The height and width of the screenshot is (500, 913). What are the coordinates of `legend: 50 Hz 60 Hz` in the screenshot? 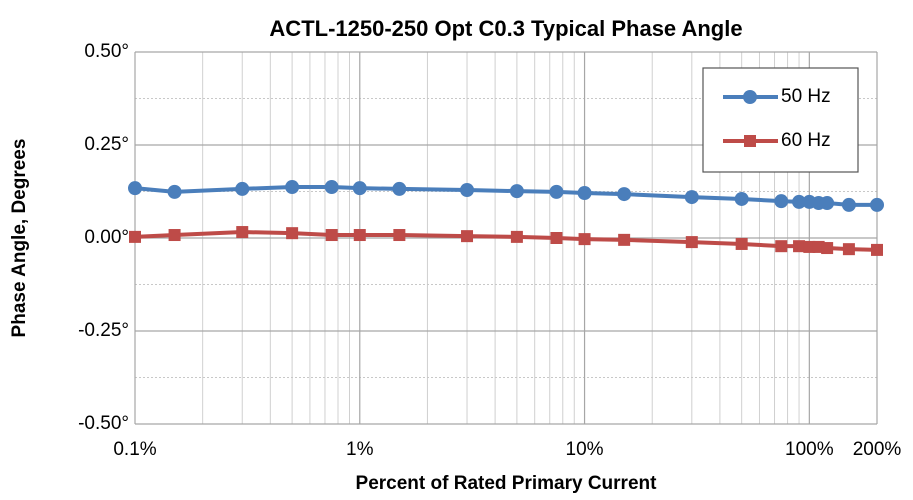 It's located at (780, 120).